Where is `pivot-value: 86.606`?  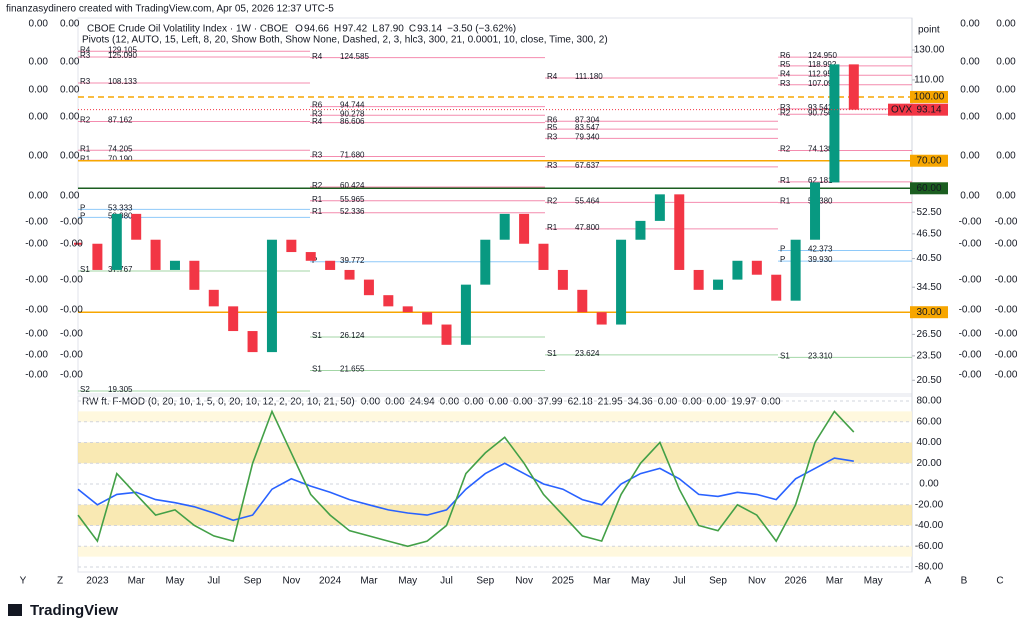
pivot-value: 86.606 is located at coordinates (352, 121).